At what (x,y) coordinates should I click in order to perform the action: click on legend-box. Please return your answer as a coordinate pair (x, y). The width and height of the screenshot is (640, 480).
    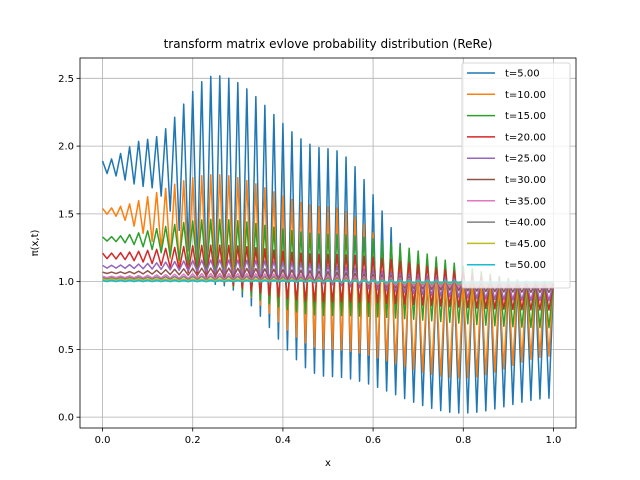
    Looking at the image, I should click on (516, 175).